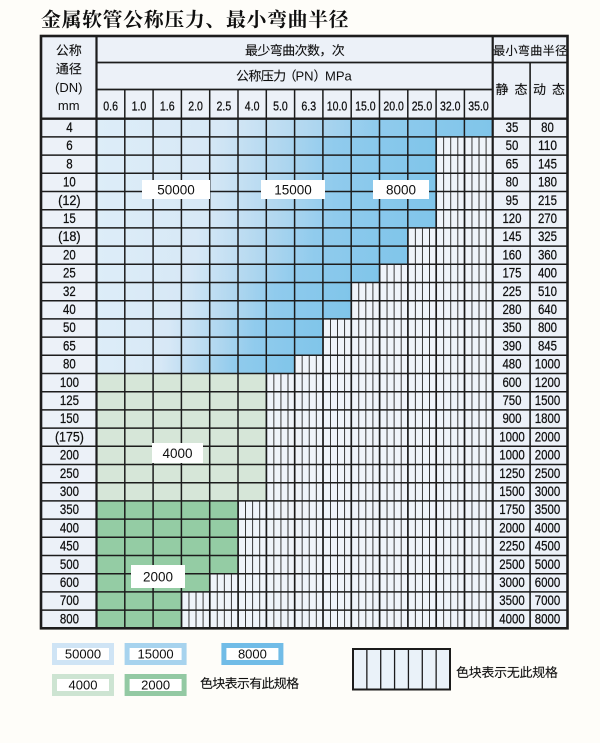  What do you see at coordinates (68, 87) in the screenshot?
I see `svg-text: (DN)` at bounding box center [68, 87].